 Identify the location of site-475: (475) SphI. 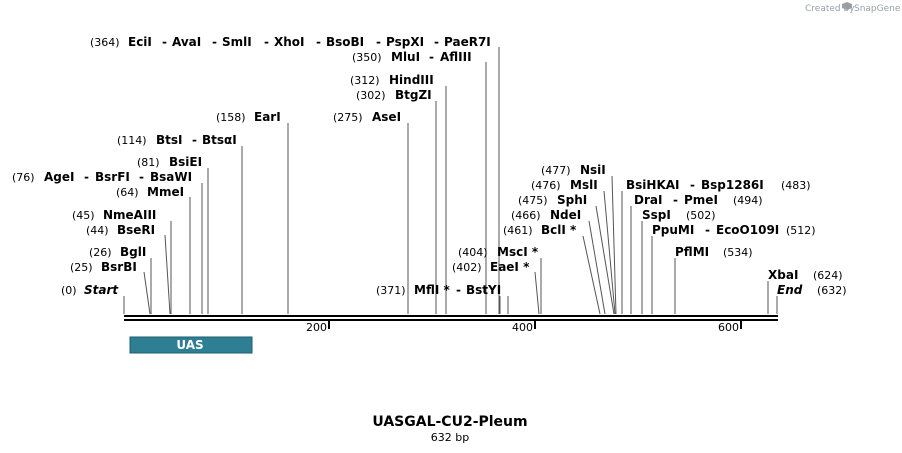
(552, 198).